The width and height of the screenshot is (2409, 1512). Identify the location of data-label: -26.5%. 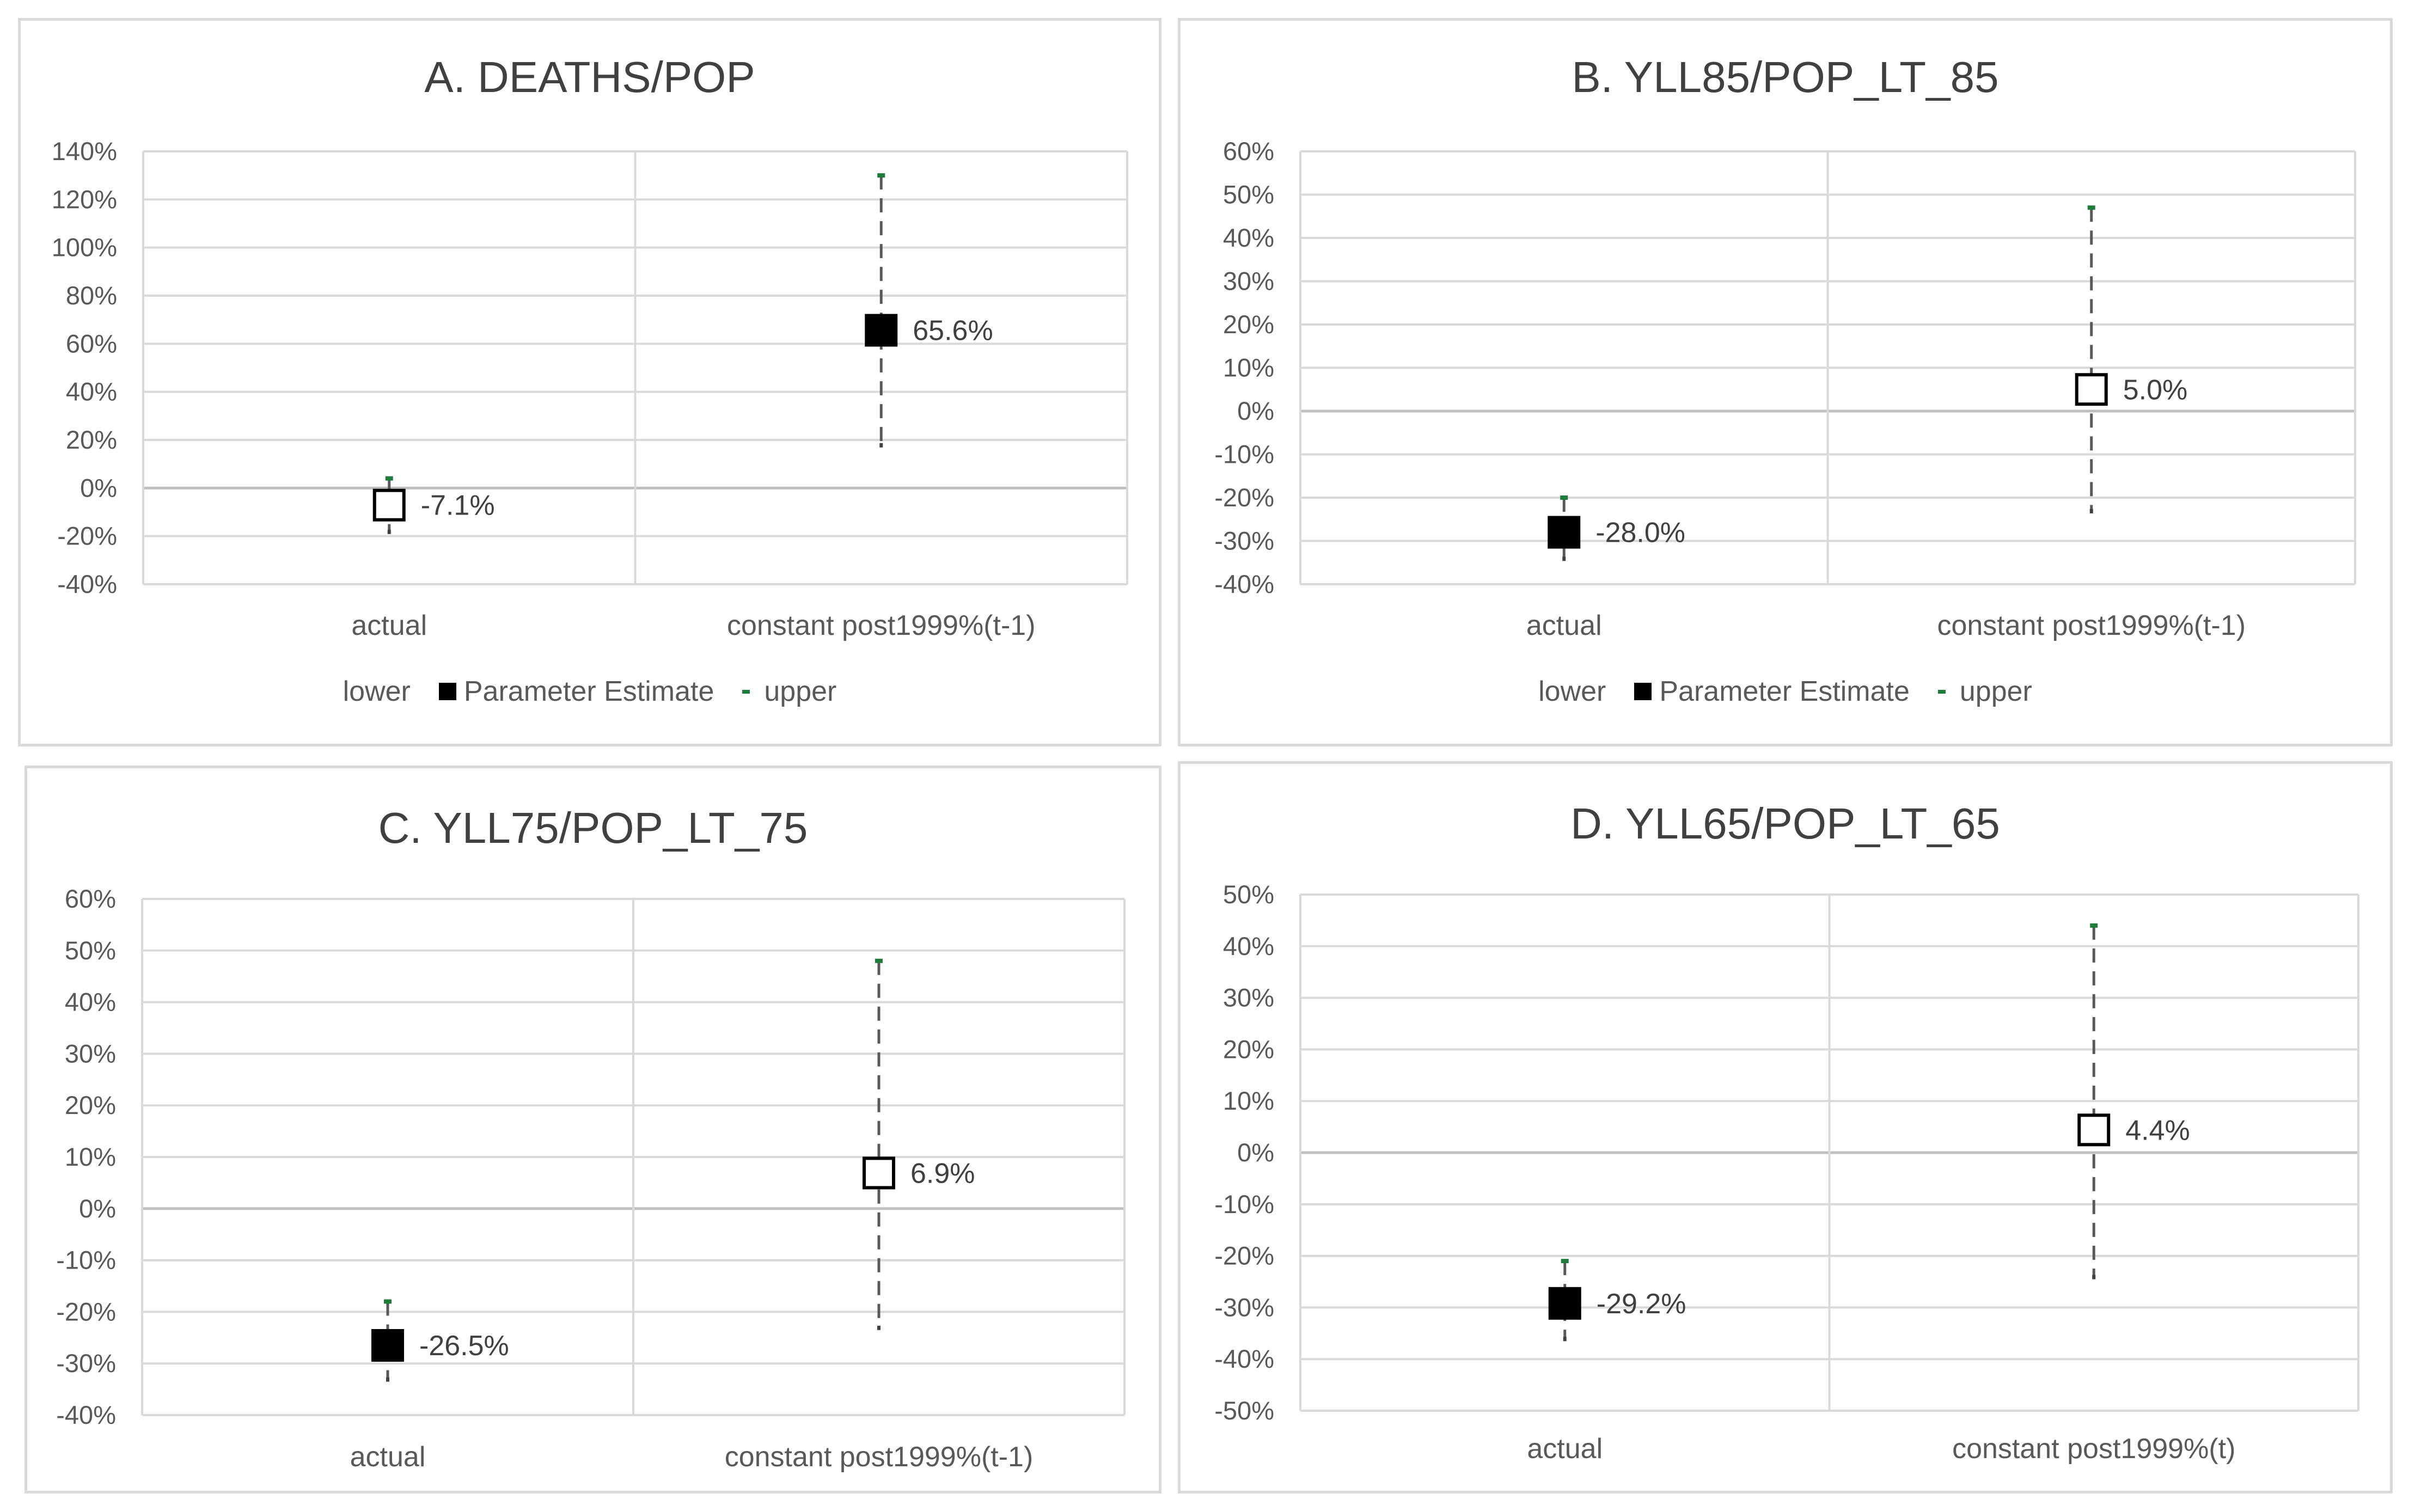
(464, 1346).